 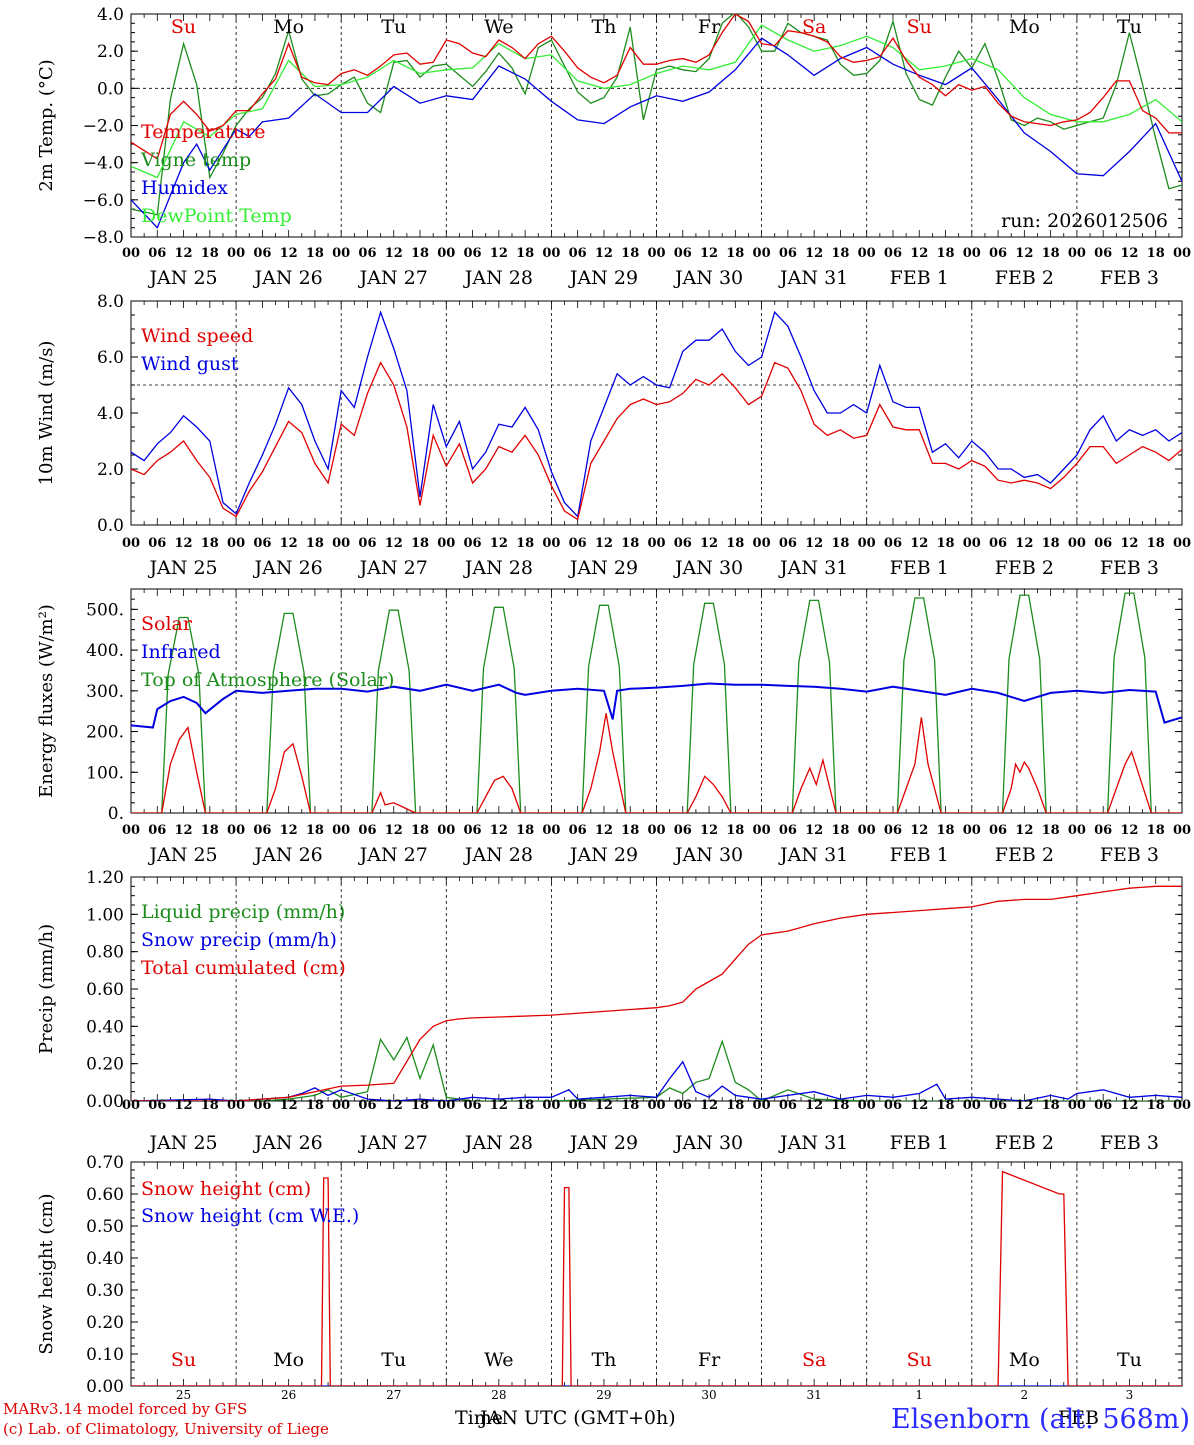 What do you see at coordinates (626, 1143) in the screenshot?
I see `day-label-day: 29` at bounding box center [626, 1143].